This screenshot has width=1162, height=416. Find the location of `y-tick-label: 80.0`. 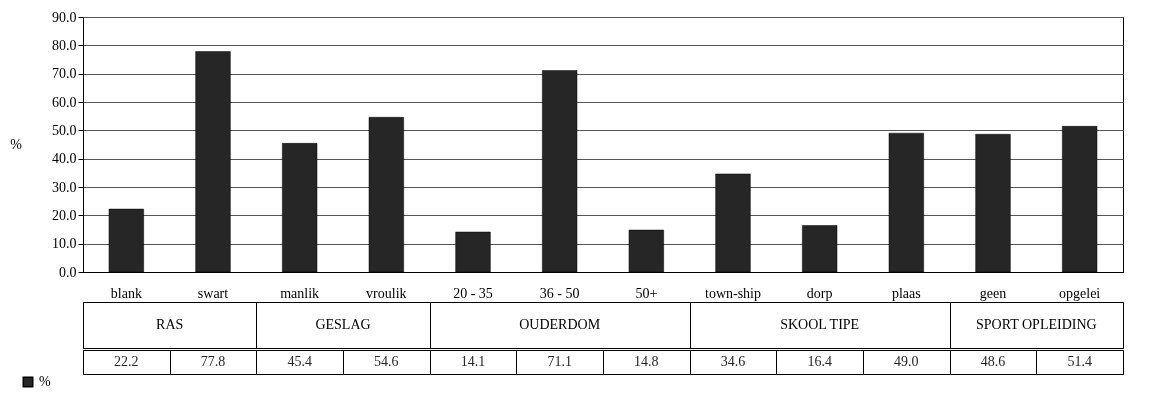

y-tick-label: 80.0 is located at coordinates (64, 45).